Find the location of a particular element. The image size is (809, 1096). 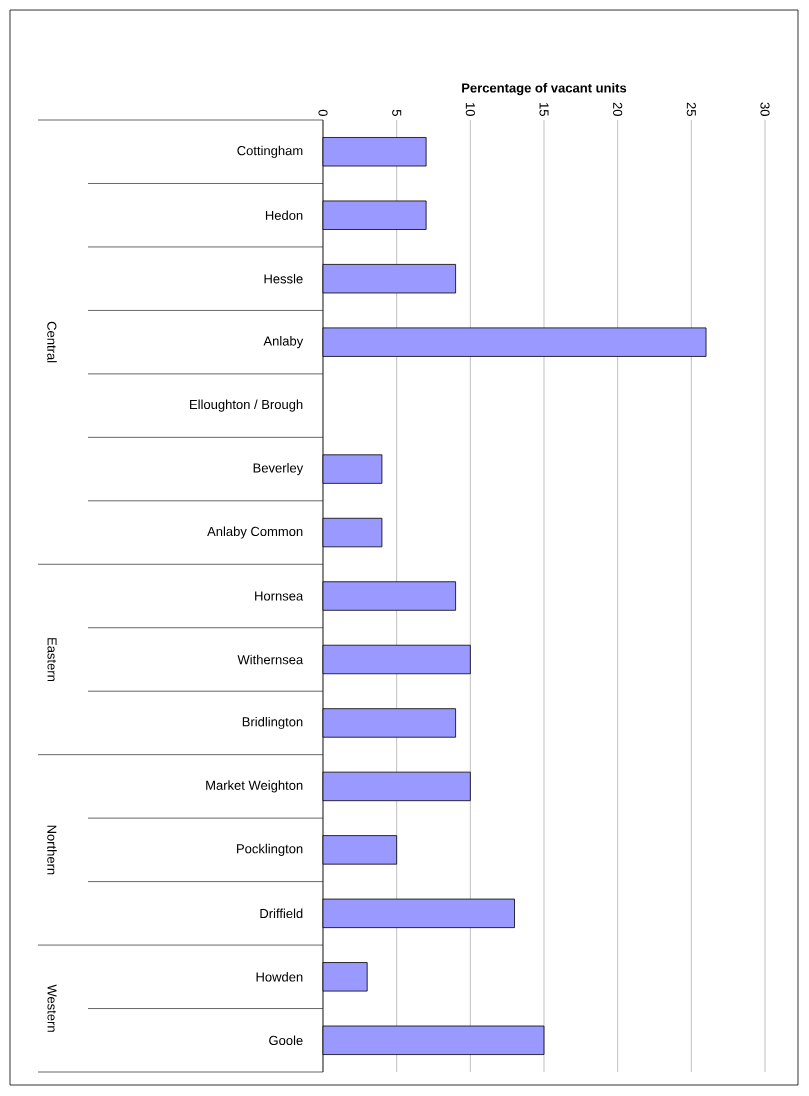

x-tick-label: 20 is located at coordinates (618, 109).